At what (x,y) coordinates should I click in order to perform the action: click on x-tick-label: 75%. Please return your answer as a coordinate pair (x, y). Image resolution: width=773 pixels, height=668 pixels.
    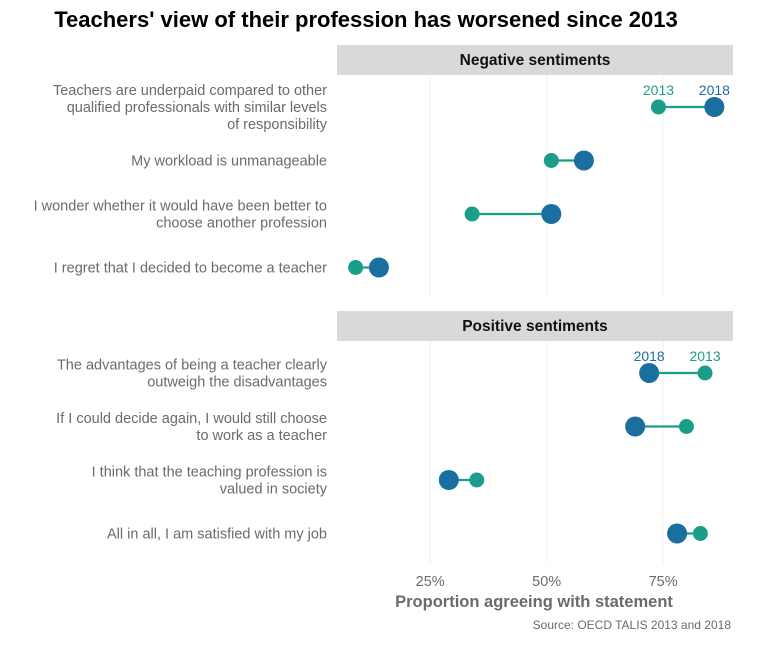
    Looking at the image, I should click on (663, 582).